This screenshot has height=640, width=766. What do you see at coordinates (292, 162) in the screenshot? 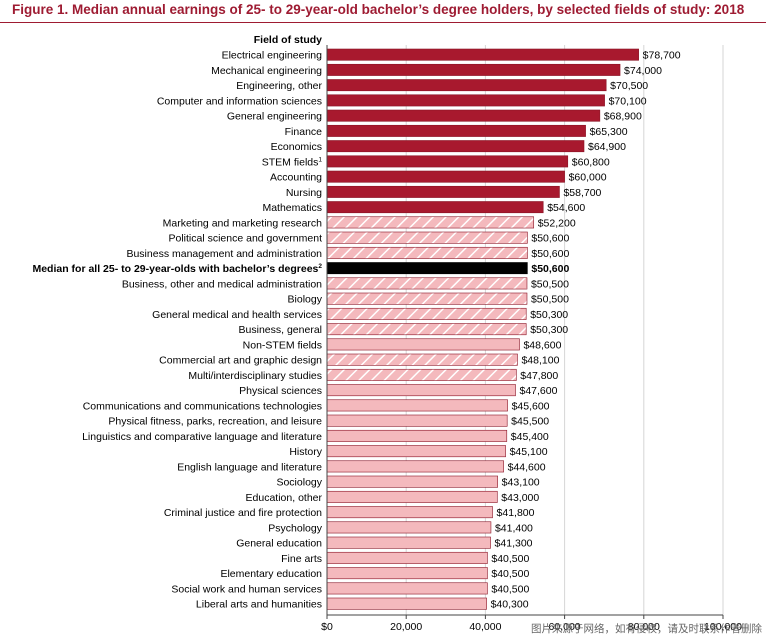
I see `category-label: STEM fields1` at bounding box center [292, 162].